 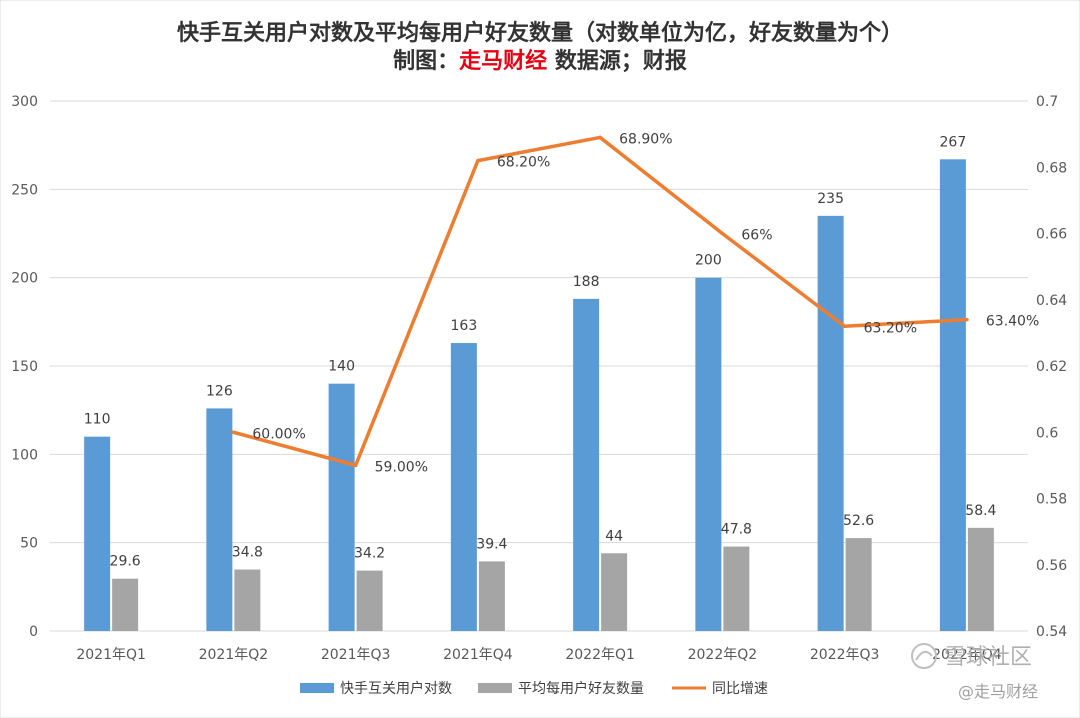 I want to click on legend-label-avg-friends: 平均每用户好友数量, so click(x=581, y=688).